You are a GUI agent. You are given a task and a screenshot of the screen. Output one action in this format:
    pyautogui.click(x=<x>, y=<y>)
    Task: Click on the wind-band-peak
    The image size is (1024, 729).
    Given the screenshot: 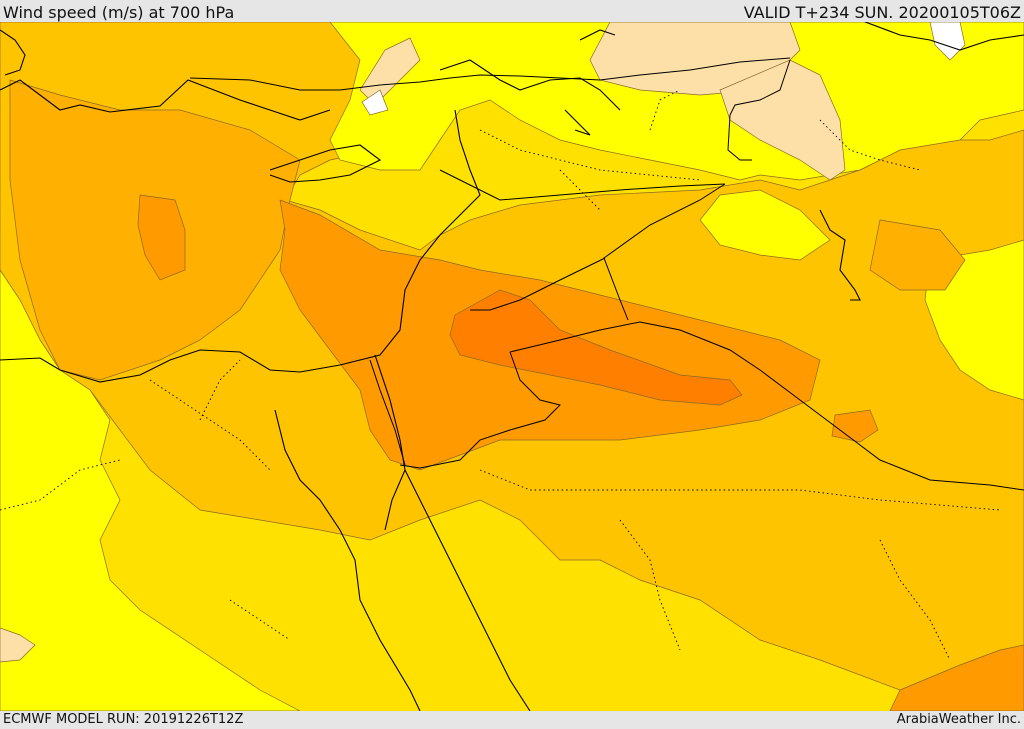 What is the action you would take?
    pyautogui.click(x=596, y=347)
    